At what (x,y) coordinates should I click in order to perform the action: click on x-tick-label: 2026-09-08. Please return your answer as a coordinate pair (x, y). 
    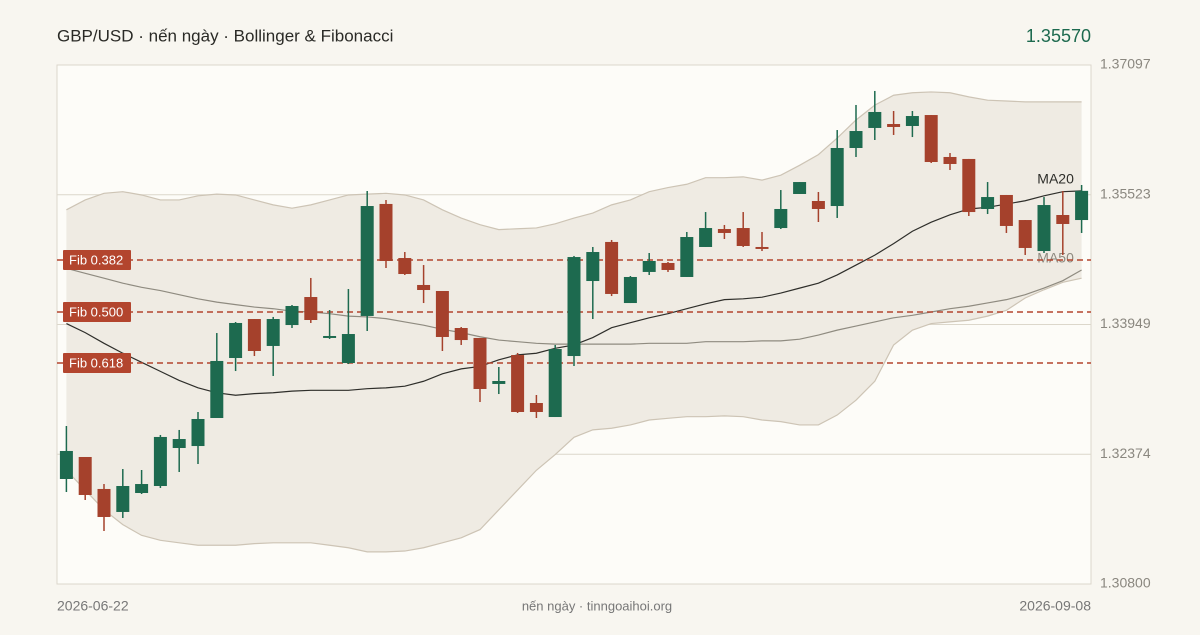
    Looking at the image, I should click on (1055, 606).